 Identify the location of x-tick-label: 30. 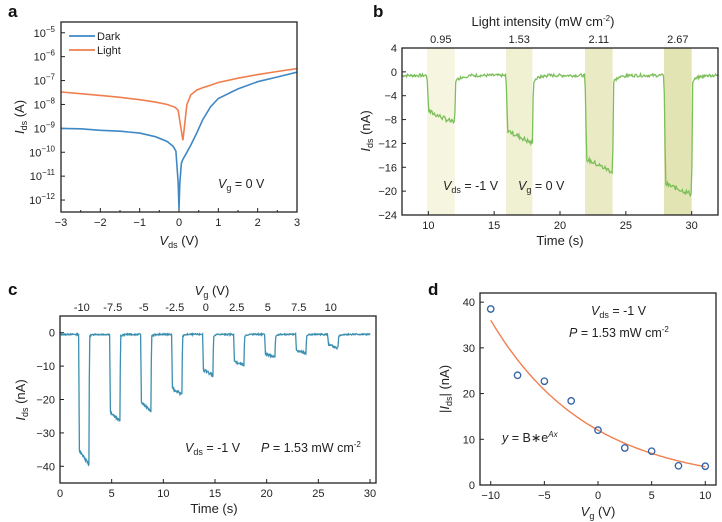
(370, 494).